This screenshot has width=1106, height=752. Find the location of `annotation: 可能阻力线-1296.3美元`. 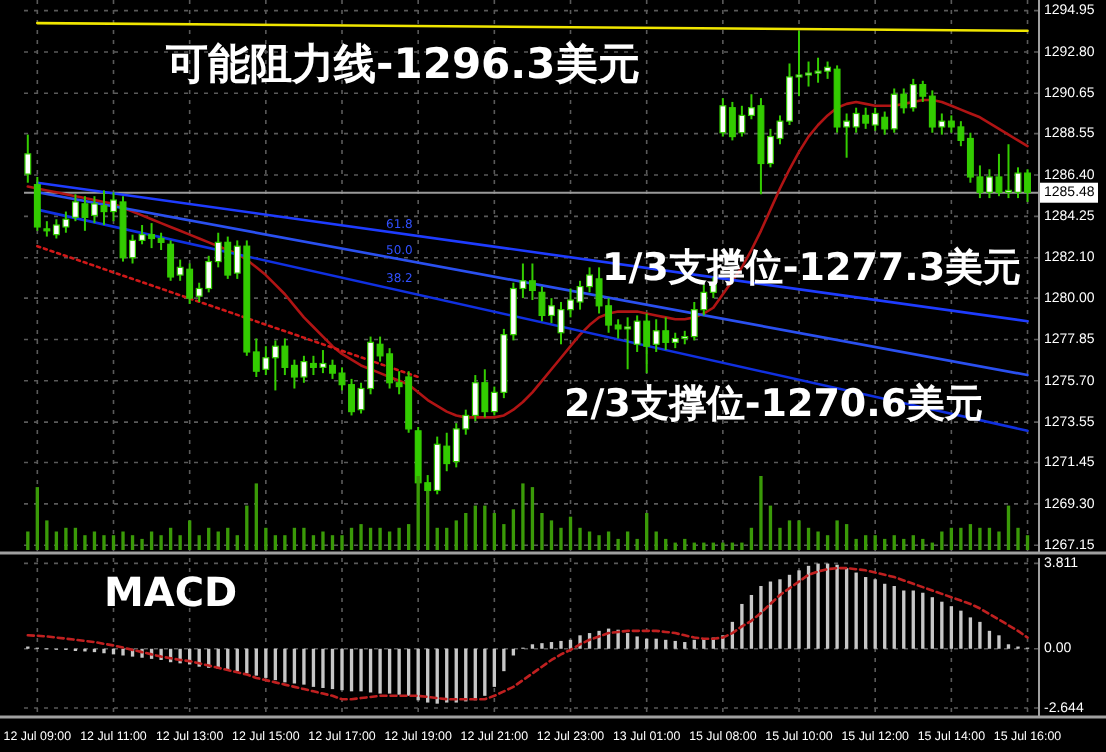

annotation: 可能阻力线-1296.3美元 is located at coordinates (402, 64).